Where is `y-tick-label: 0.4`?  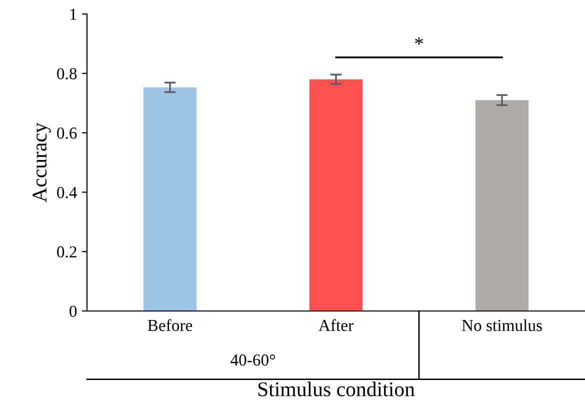 y-tick-label: 0.4 is located at coordinates (67, 192).